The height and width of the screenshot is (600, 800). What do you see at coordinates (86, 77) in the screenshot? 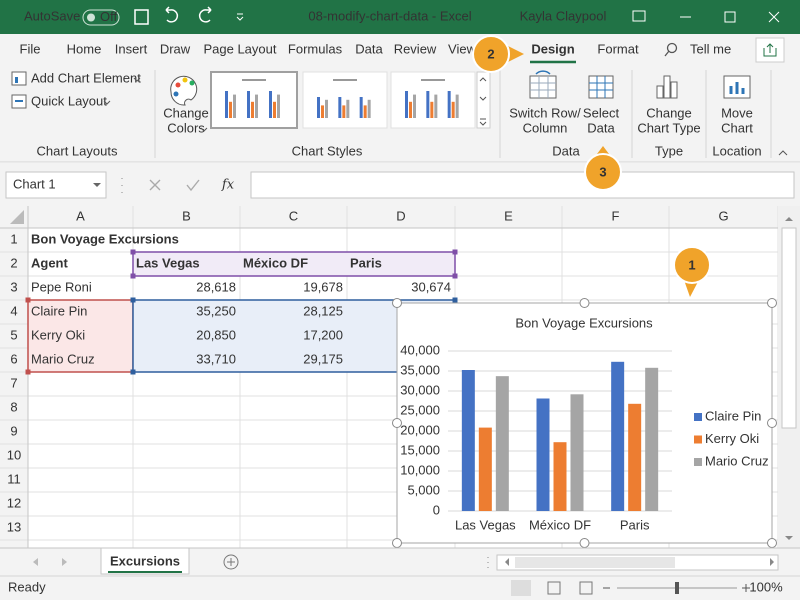
I see `add-chart-element: Add Chart Element` at bounding box center [86, 77].